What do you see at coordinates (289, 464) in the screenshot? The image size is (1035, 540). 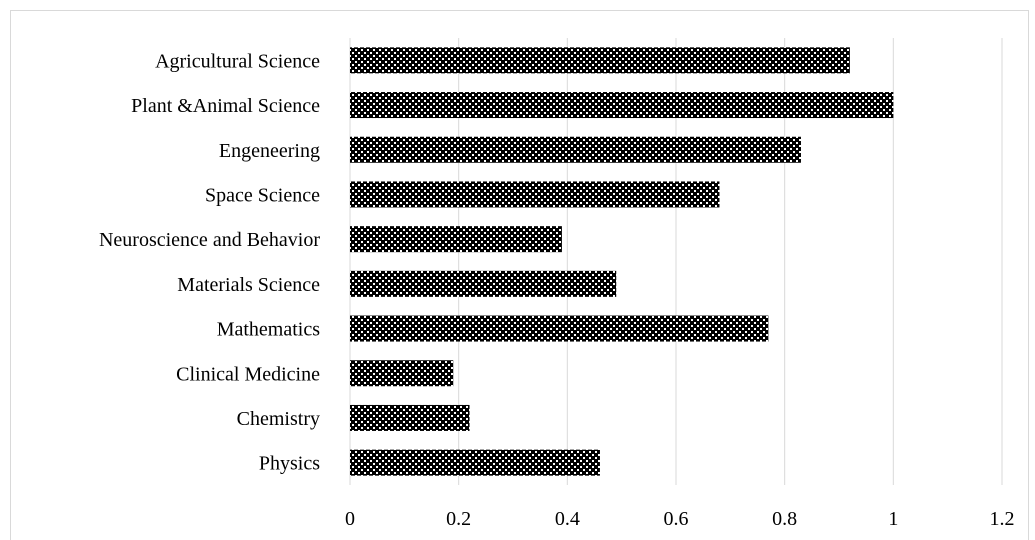 I see `category-label: Physics` at bounding box center [289, 464].